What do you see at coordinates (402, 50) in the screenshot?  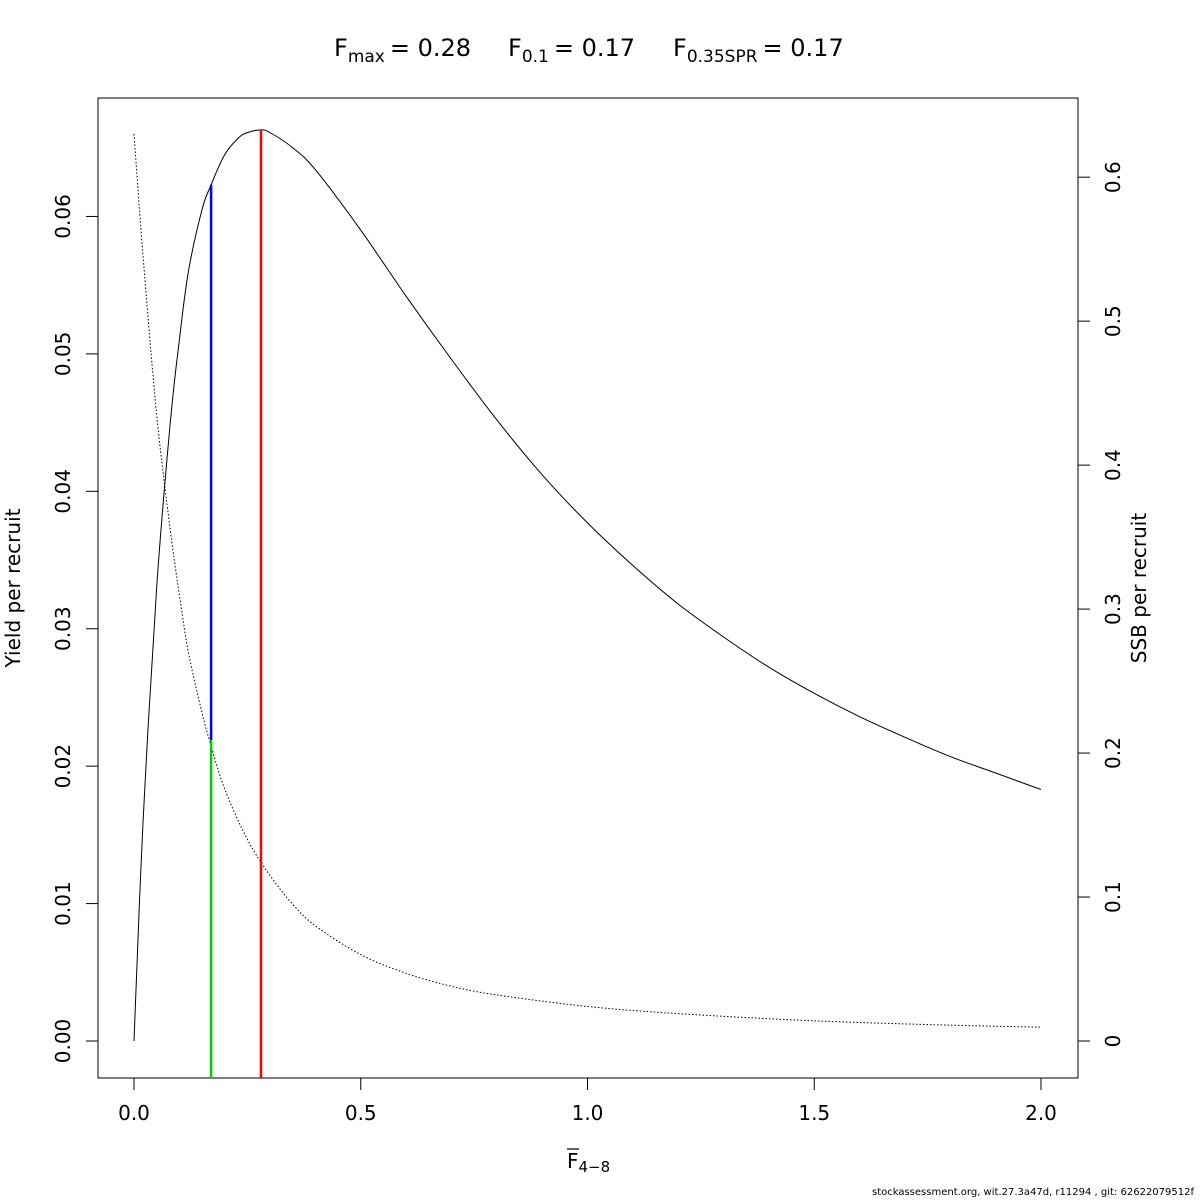 I see `title-fmax: Fmax = 0.28` at bounding box center [402, 50].